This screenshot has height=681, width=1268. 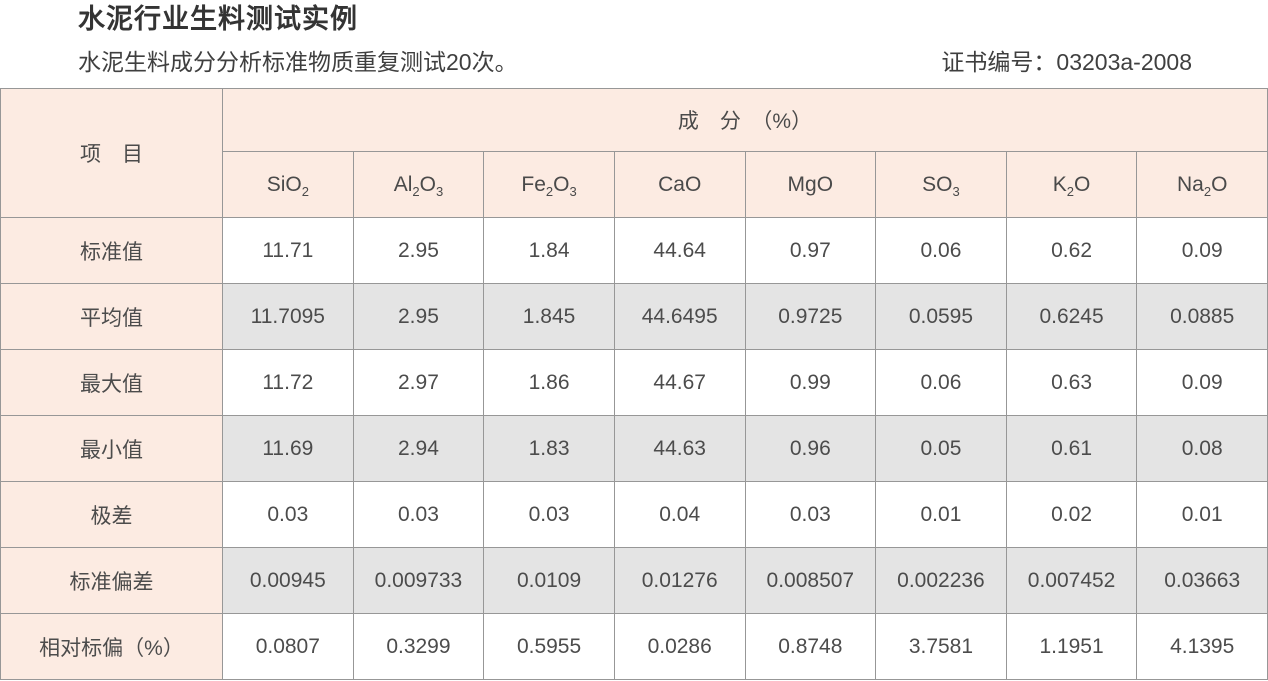 I want to click on column-header: SiO2, so click(x=288, y=184).